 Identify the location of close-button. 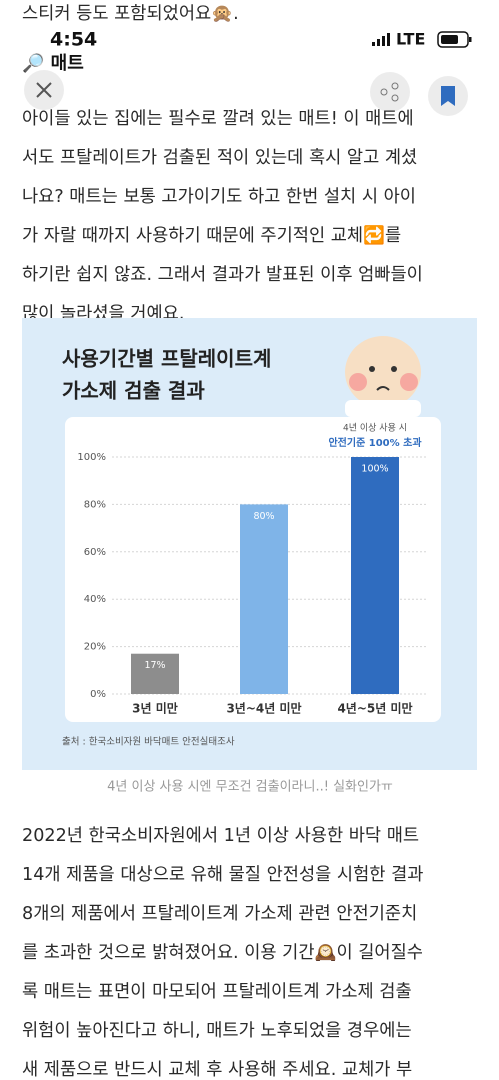
(44, 90).